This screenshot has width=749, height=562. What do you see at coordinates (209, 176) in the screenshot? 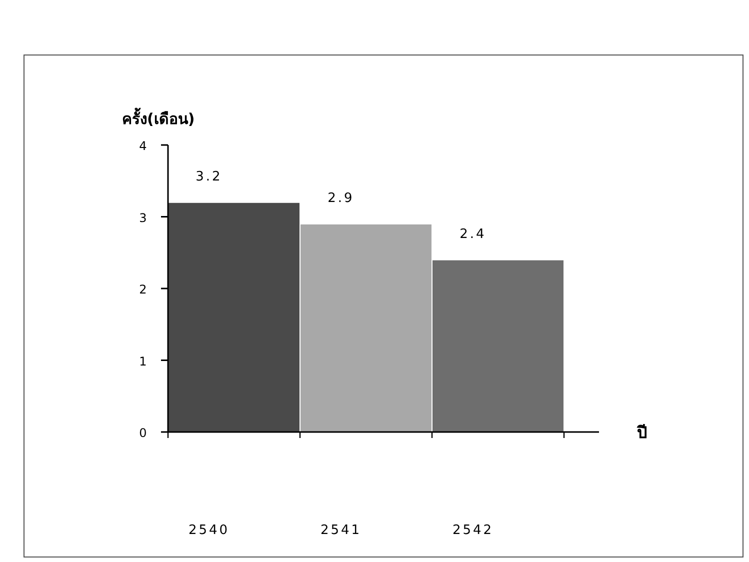
I see `data-label: 3.2` at bounding box center [209, 176].